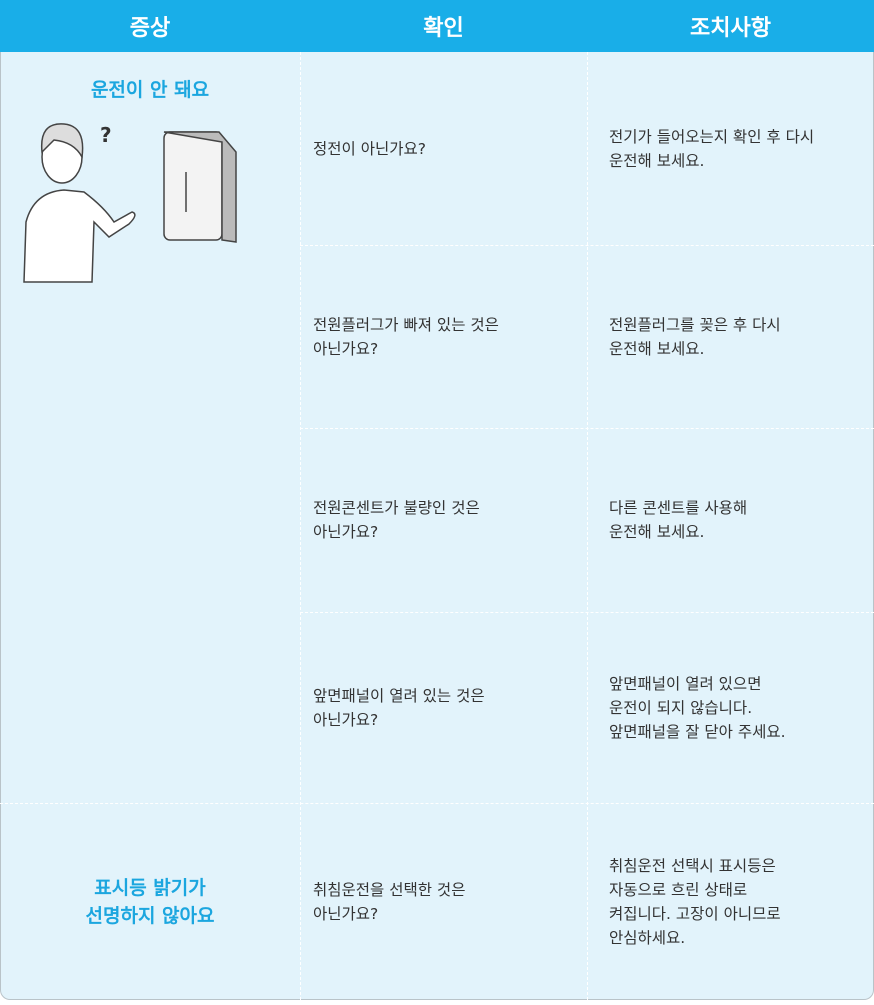  What do you see at coordinates (399, 695) in the screenshot?
I see `check-line: 앞면패널이 열려 있는 것은` at bounding box center [399, 695].